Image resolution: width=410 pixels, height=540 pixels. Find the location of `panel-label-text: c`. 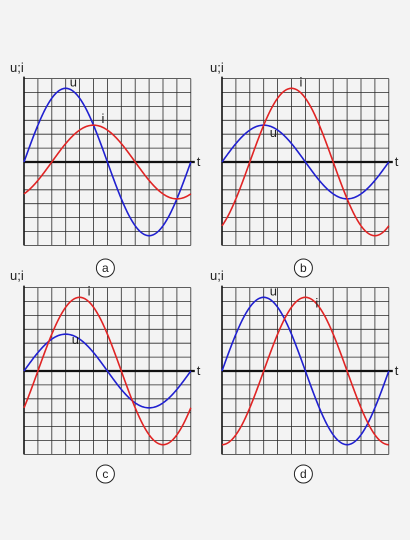

panel-label-text: c is located at coordinates (105, 474).